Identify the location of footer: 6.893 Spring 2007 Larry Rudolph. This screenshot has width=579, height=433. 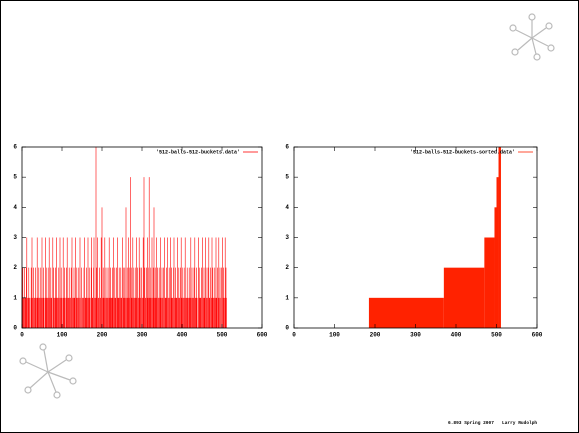
(492, 423).